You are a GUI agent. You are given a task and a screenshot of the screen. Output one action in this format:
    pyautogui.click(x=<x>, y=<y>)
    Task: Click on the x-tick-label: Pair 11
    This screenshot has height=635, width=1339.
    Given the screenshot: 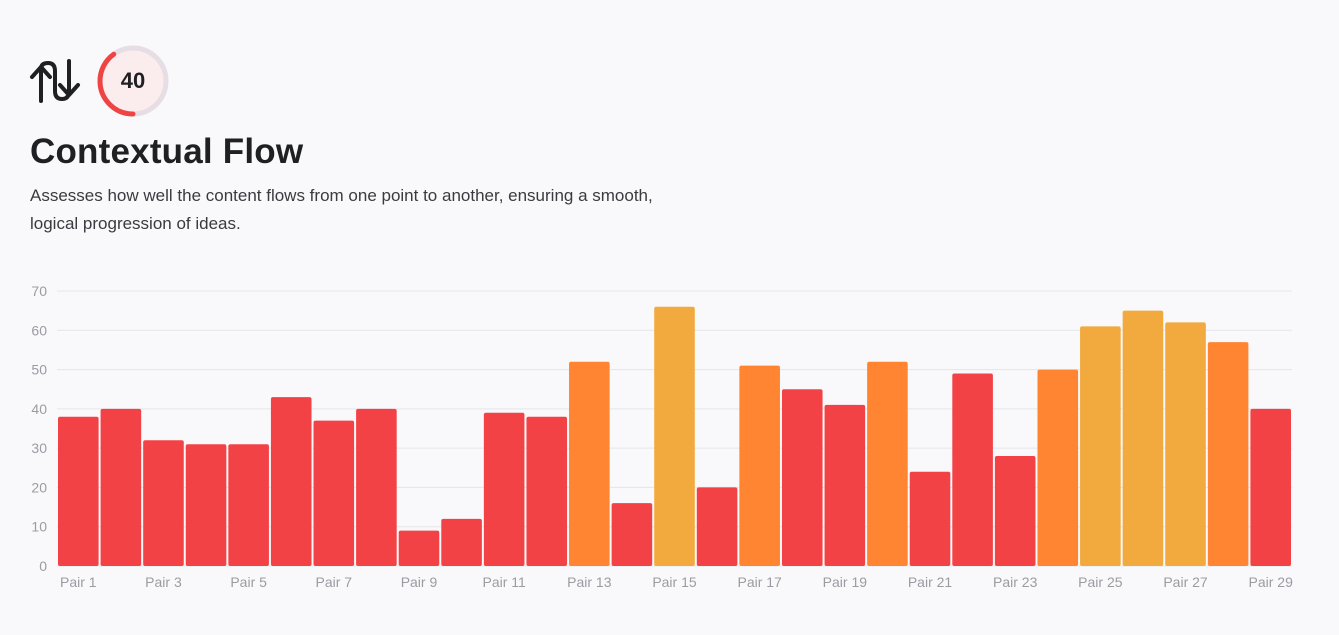 What is the action you would take?
    pyautogui.click(x=504, y=582)
    